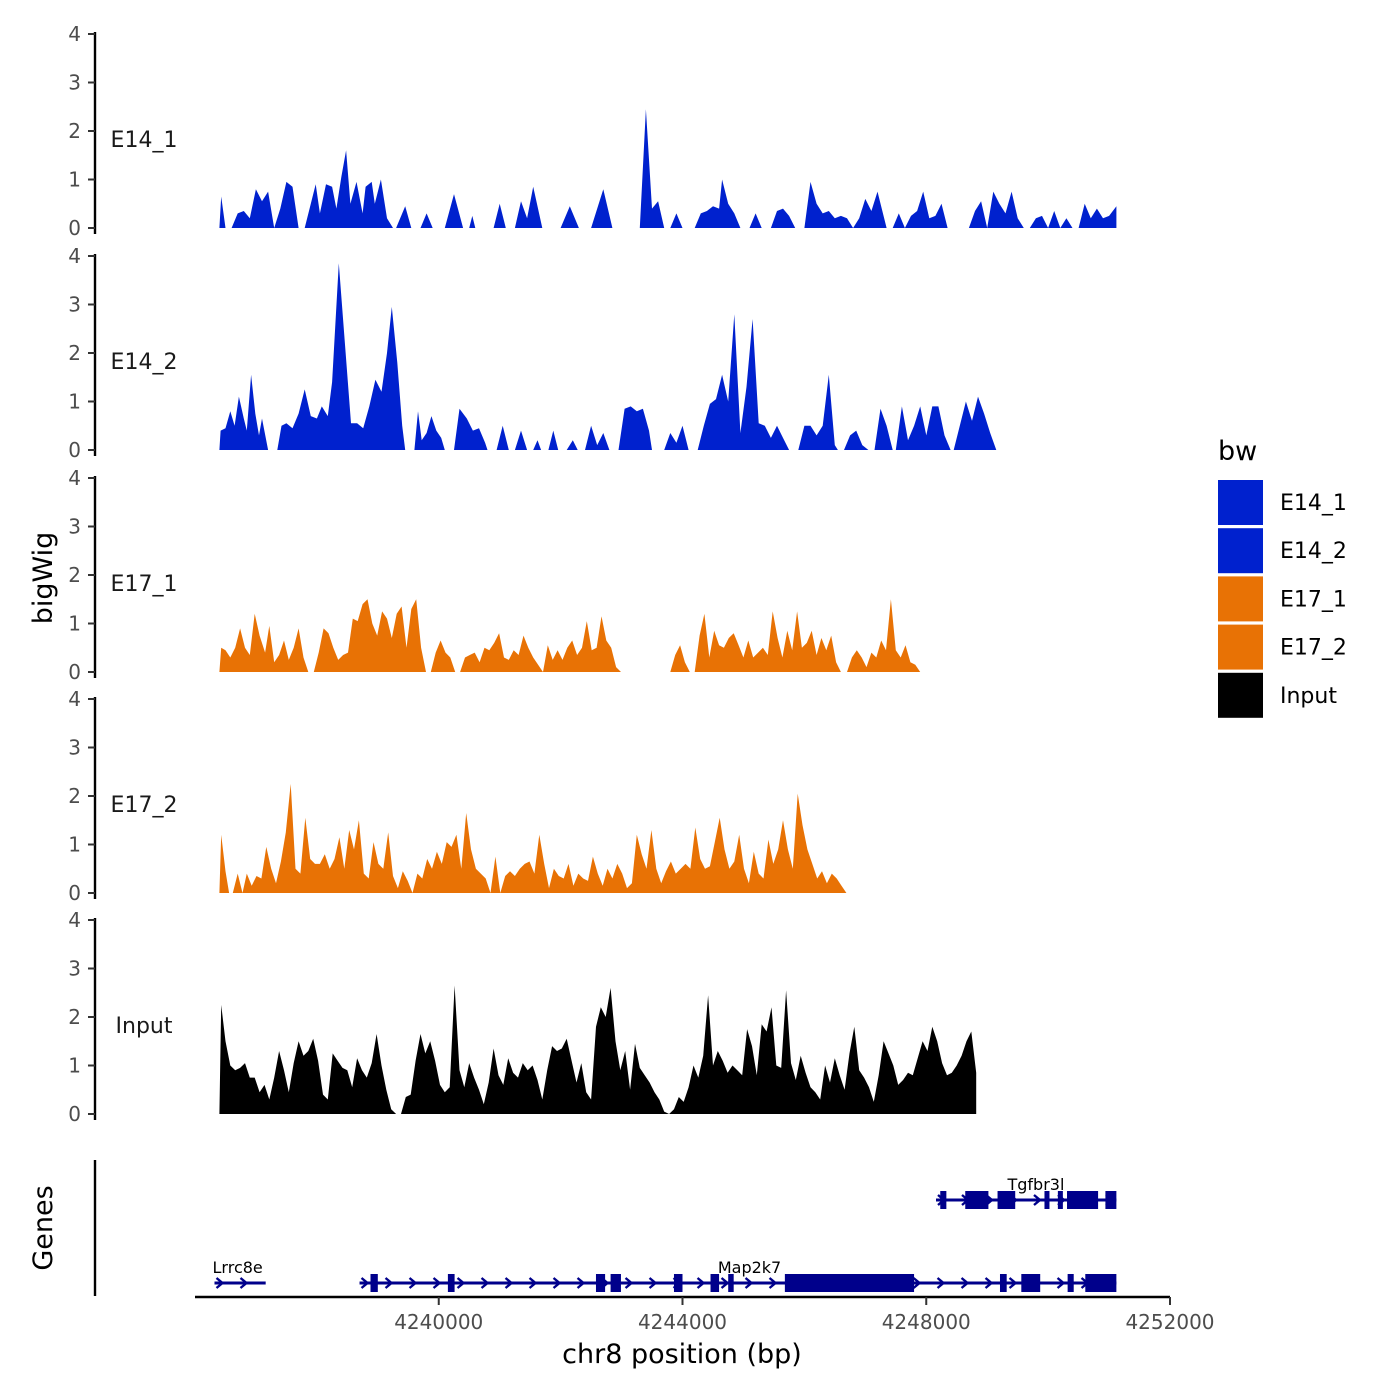 The height and width of the screenshot is (1400, 1400). What do you see at coordinates (1277, 695) in the screenshot?
I see `legend-item-input: Input` at bounding box center [1277, 695].